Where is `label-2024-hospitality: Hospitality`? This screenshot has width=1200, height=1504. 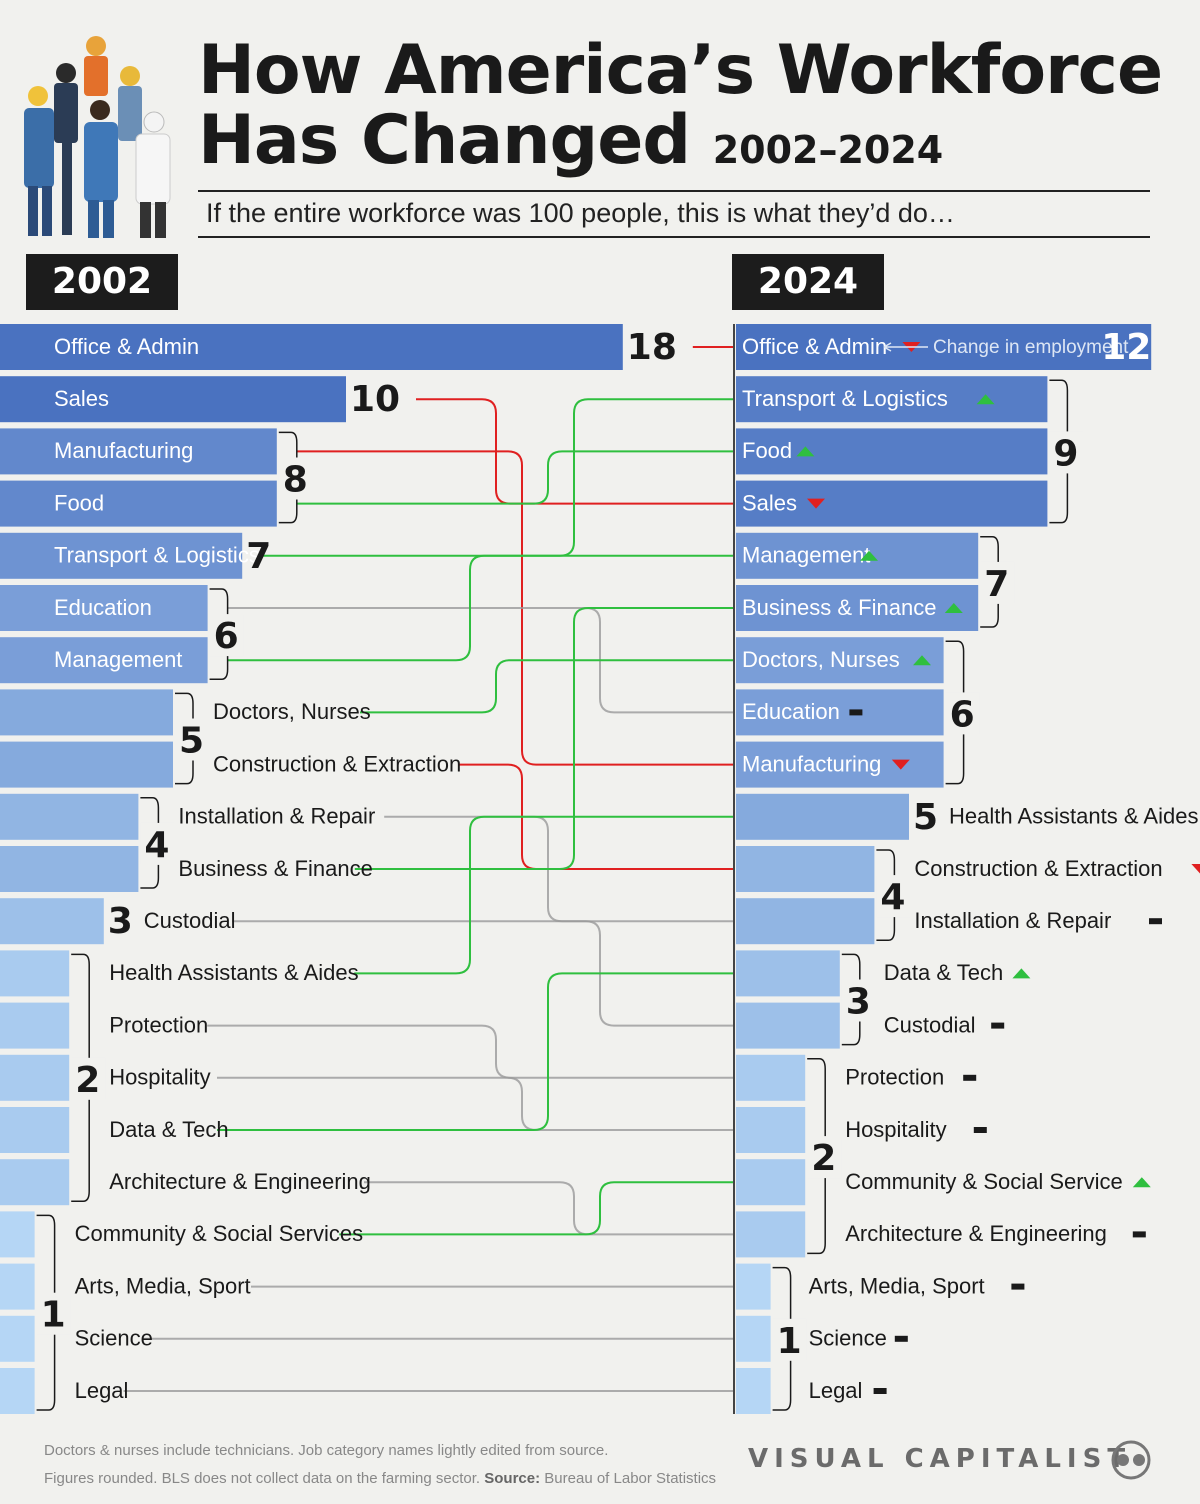
label-2024-hospitality: Hospitality is located at coordinates (895, 1129).